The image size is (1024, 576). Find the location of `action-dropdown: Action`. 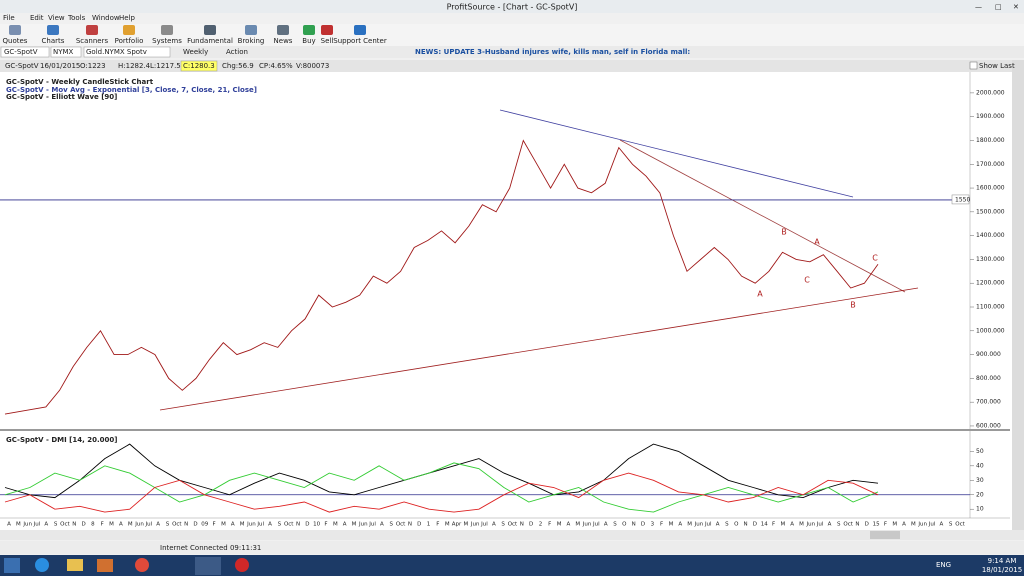

action-dropdown: Action is located at coordinates (237, 52).